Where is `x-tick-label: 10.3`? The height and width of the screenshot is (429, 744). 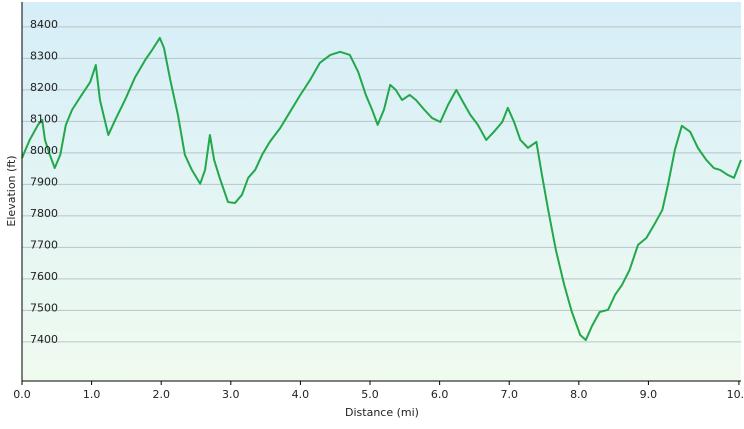 x-tick-label: 10.3 is located at coordinates (735, 394).